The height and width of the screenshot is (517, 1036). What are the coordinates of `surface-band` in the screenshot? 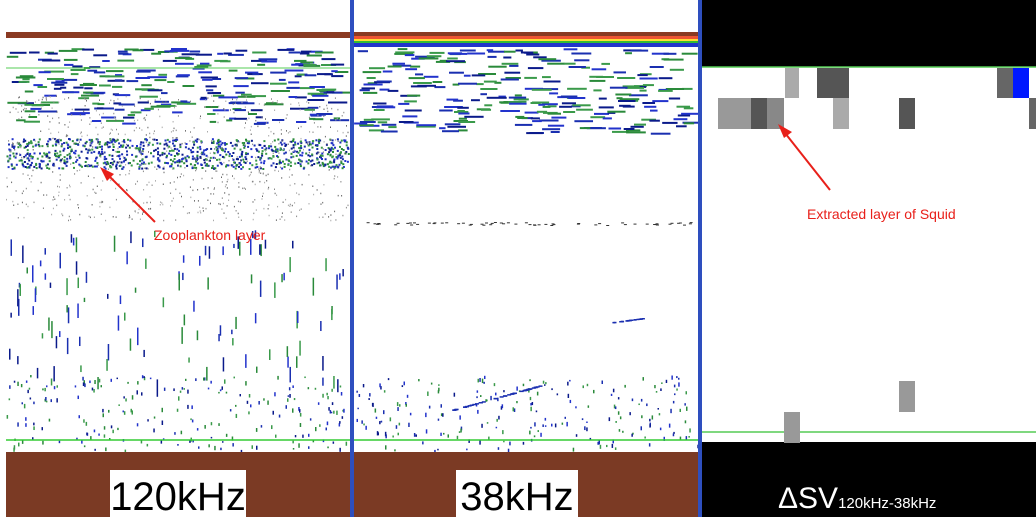 It's located at (526, 45).